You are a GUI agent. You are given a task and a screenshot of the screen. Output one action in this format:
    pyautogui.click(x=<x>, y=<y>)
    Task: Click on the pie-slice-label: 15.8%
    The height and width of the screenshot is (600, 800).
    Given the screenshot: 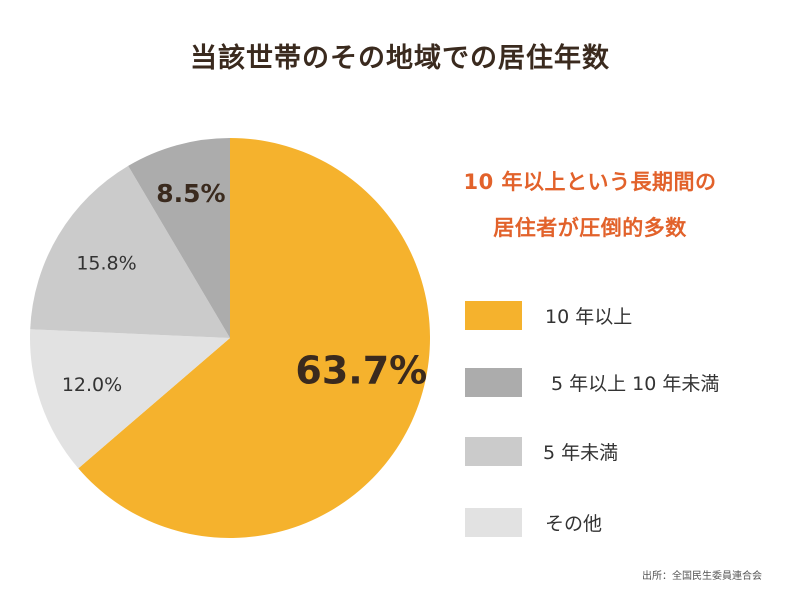 What is the action you would take?
    pyautogui.click(x=106, y=263)
    